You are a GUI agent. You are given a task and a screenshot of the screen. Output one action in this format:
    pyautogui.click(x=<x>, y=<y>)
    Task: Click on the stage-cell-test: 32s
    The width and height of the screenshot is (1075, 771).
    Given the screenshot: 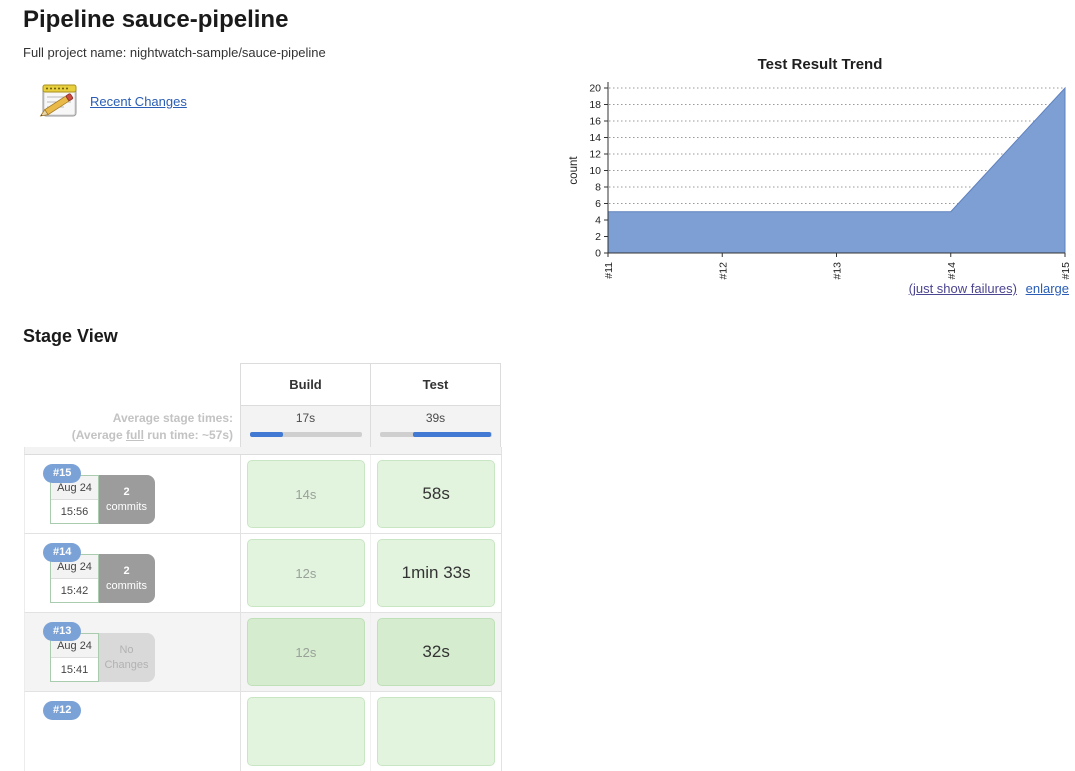 What is the action you would take?
    pyautogui.click(x=435, y=652)
    